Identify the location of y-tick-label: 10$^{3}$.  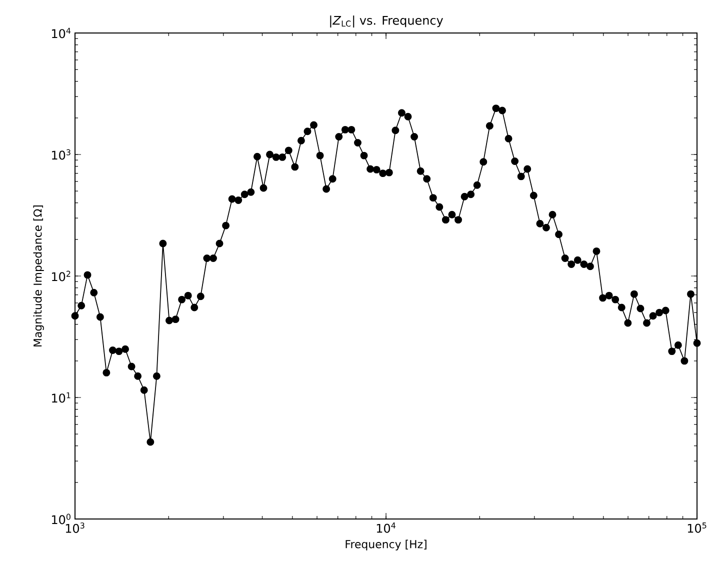
(61, 154).